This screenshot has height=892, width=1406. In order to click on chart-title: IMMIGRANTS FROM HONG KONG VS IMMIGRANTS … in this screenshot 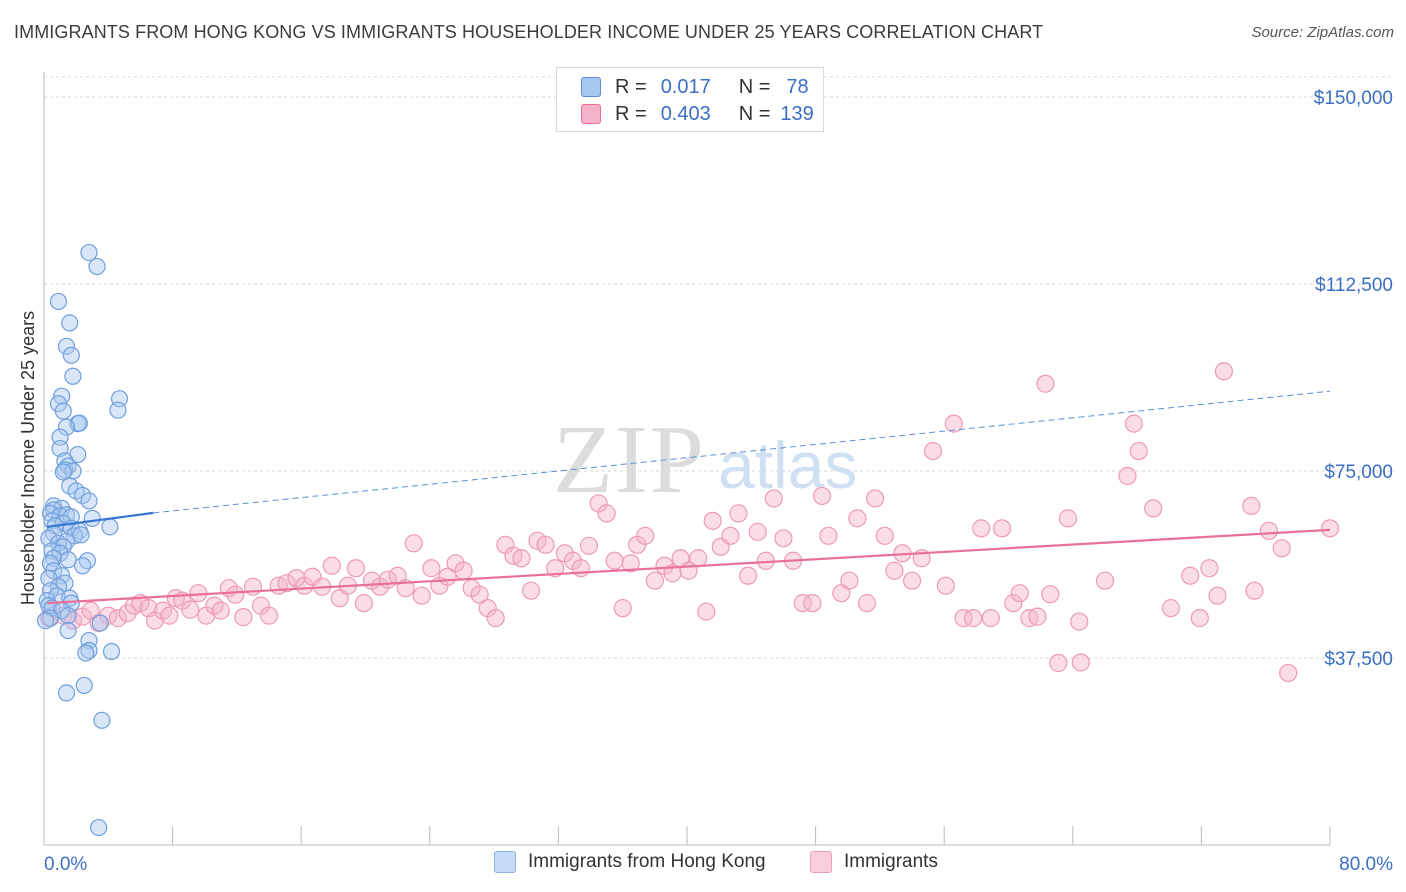, I will do `click(529, 32)`.